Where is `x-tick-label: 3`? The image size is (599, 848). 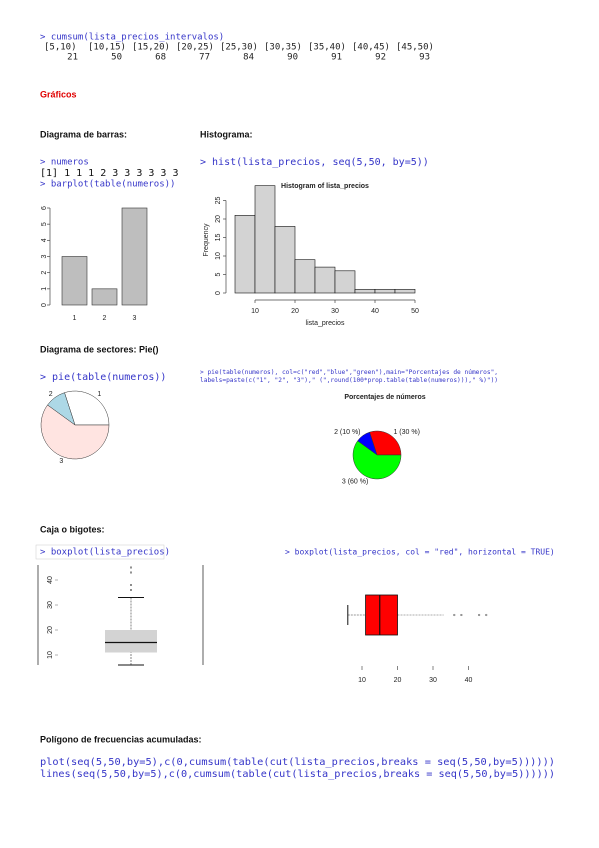
x-tick-label: 3 is located at coordinates (135, 318).